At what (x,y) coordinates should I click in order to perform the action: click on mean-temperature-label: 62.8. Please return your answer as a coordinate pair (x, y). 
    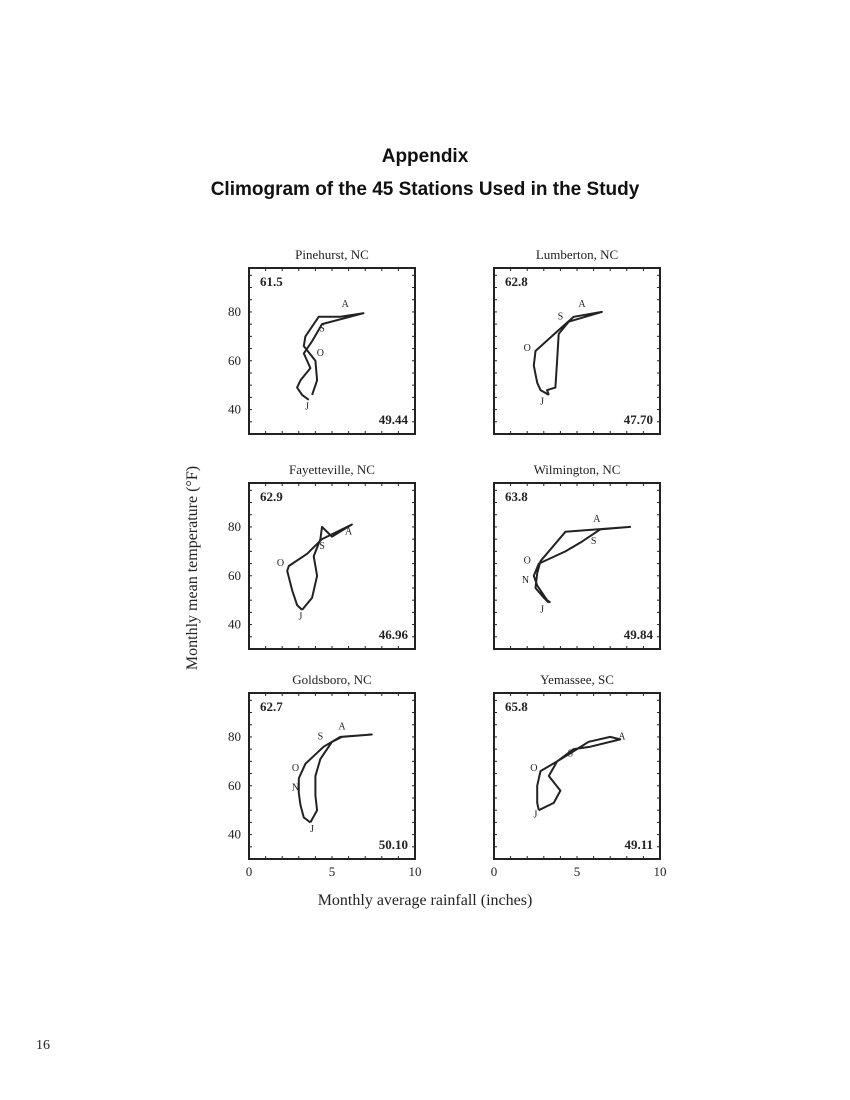
    Looking at the image, I should click on (516, 281).